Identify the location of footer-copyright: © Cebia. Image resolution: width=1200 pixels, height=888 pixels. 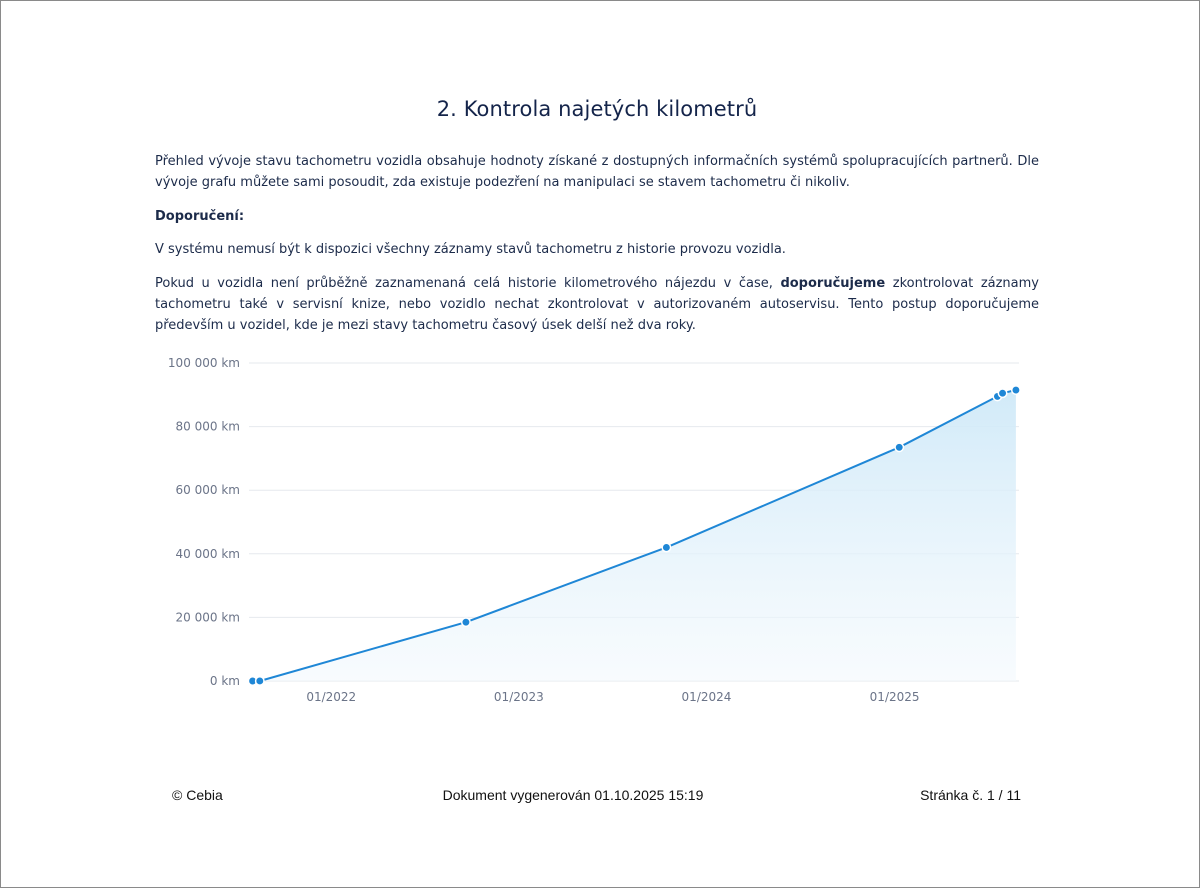
(197, 795).